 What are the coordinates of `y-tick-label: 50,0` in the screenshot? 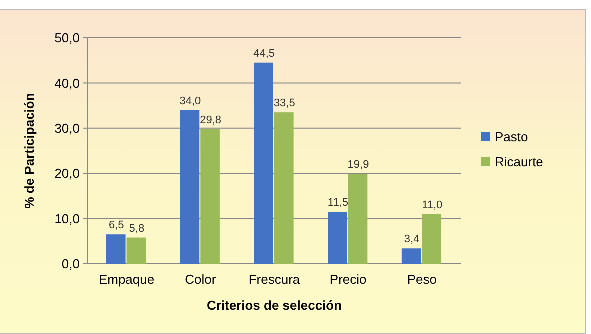 It's located at (67, 38).